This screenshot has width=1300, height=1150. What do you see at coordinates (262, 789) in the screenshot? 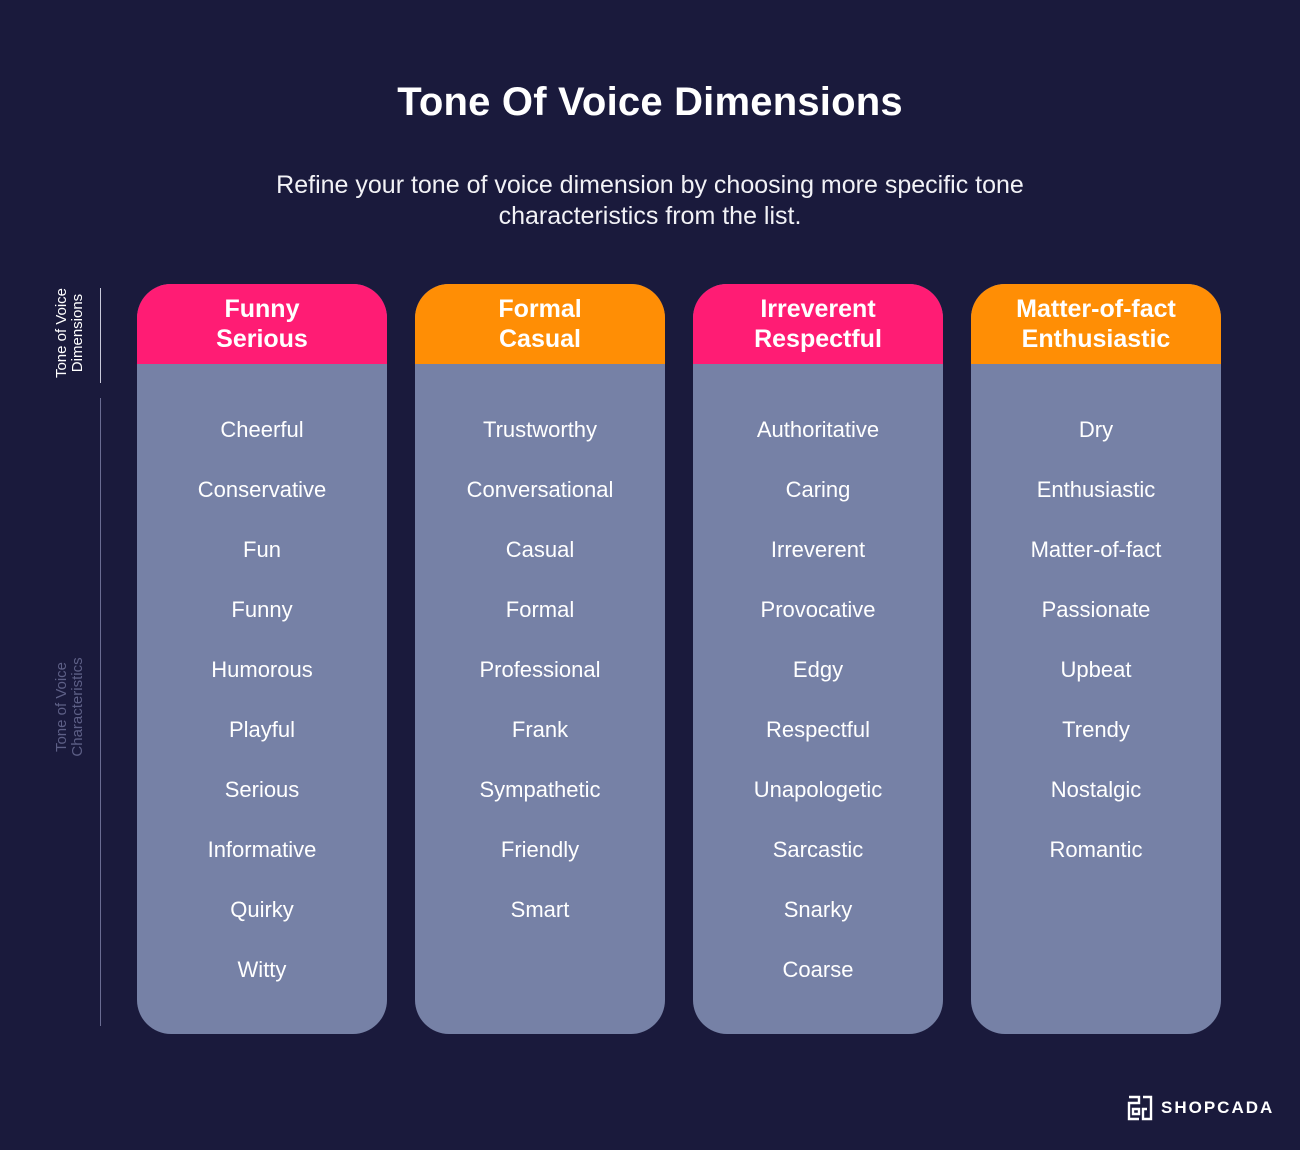
I see `list-item: Serious` at bounding box center [262, 789].